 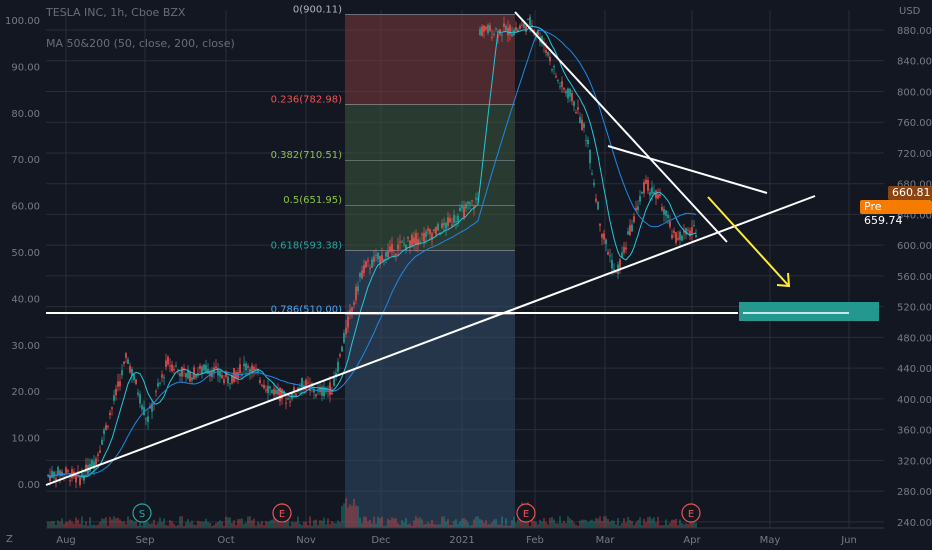 What do you see at coordinates (25, 207) in the screenshot?
I see `left-axis-tick: 60.00` at bounding box center [25, 207].